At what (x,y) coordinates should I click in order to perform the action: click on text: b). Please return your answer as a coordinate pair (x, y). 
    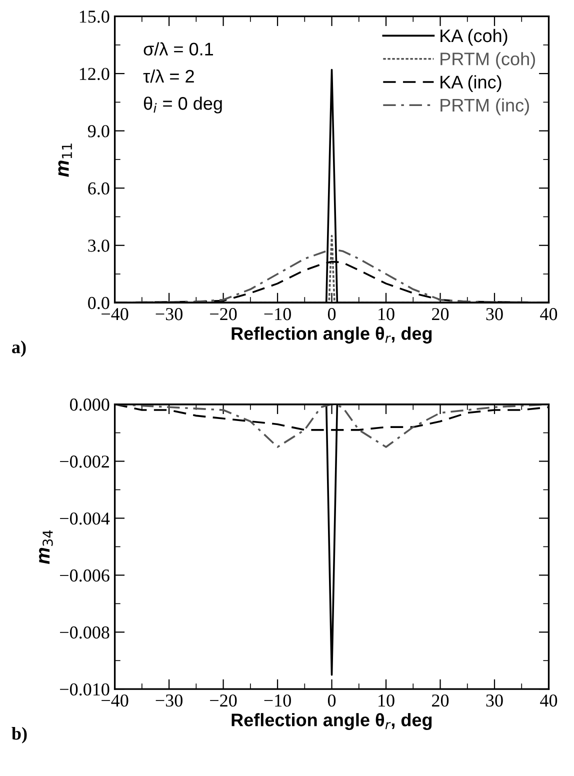
    Looking at the image, I should click on (19, 735).